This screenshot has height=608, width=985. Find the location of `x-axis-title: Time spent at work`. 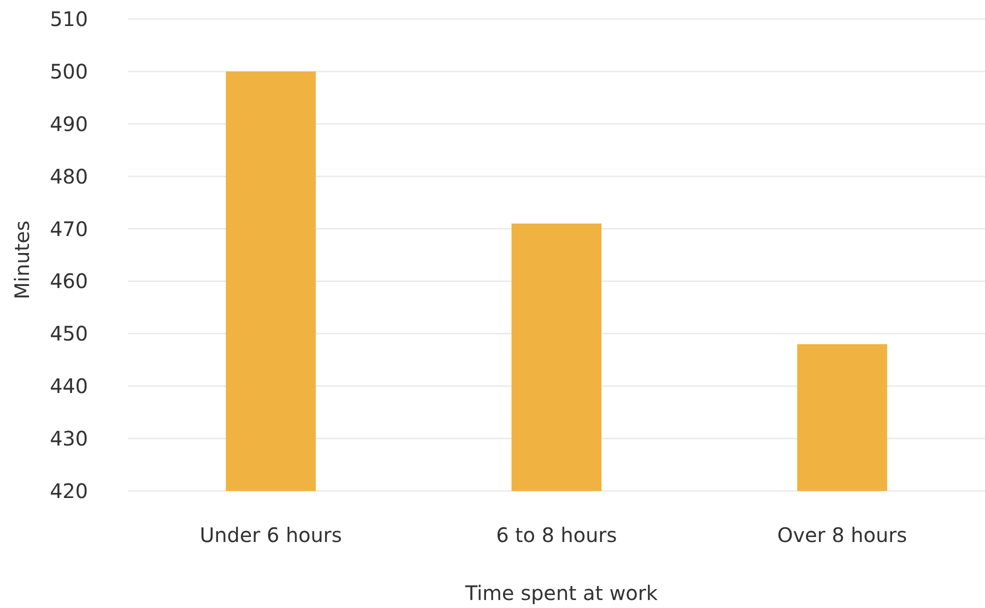

x-axis-title: Time spent at work is located at coordinates (561, 593).